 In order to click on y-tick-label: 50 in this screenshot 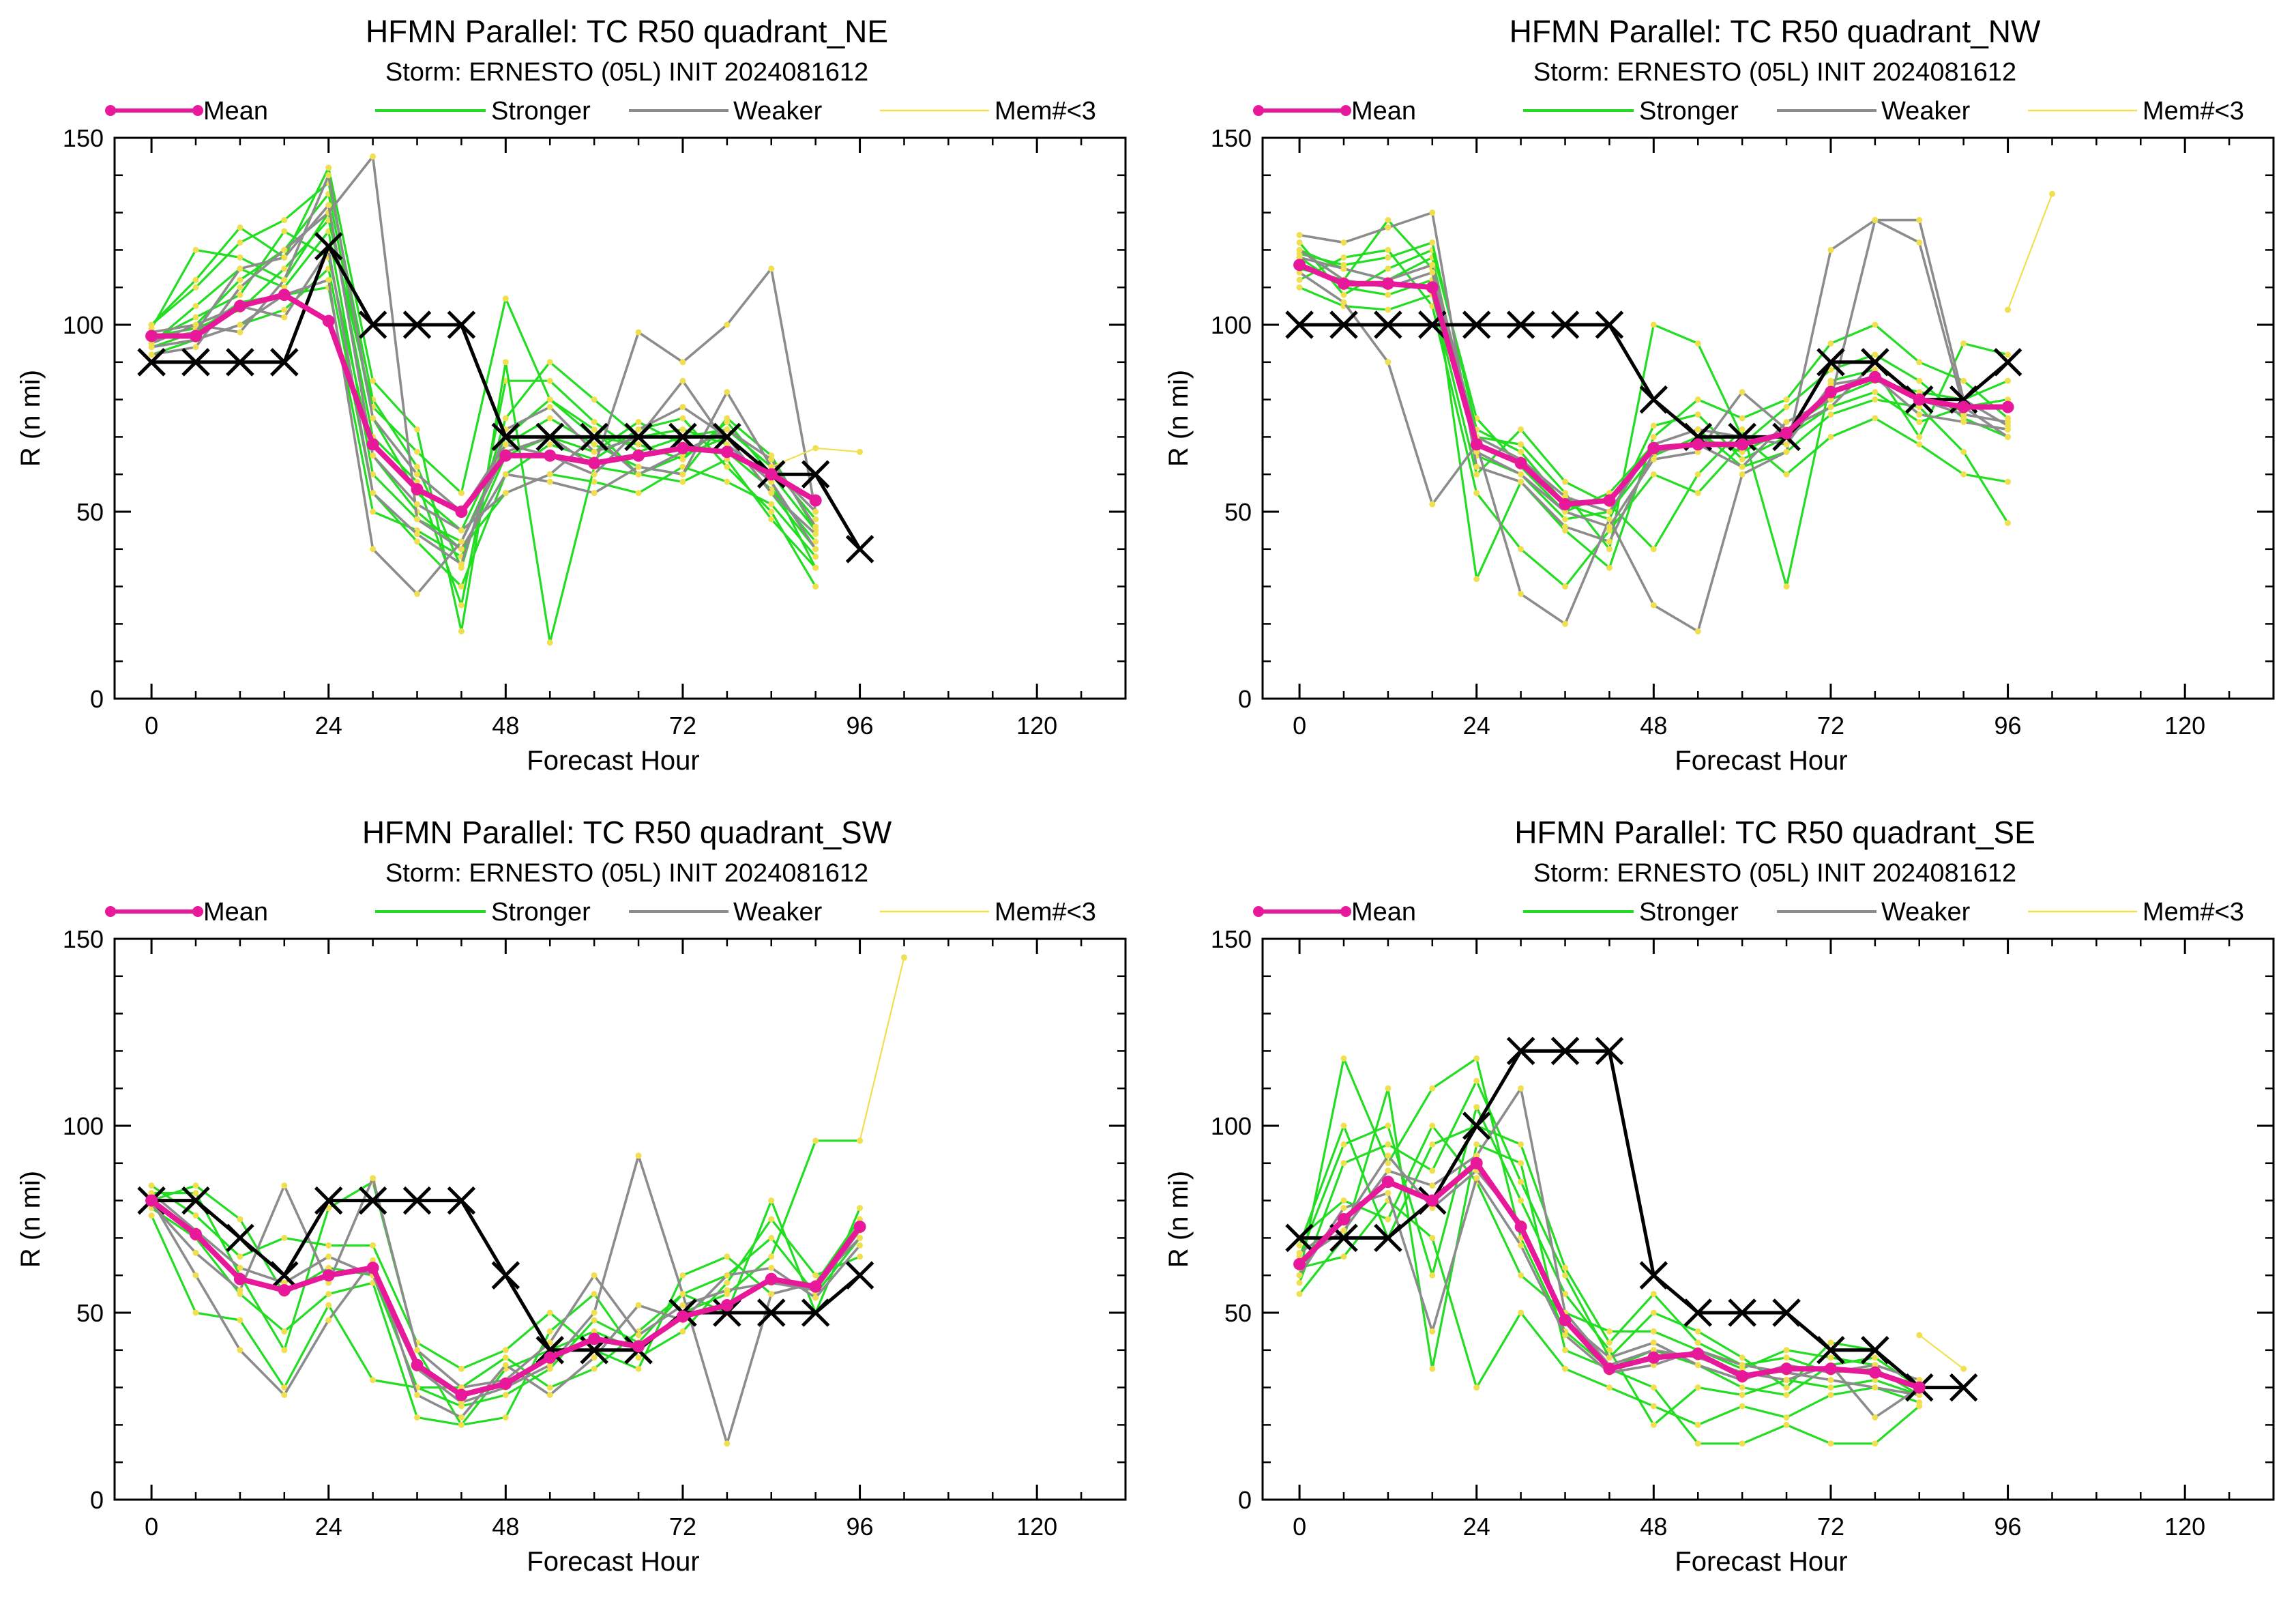, I will do `click(90, 512)`.